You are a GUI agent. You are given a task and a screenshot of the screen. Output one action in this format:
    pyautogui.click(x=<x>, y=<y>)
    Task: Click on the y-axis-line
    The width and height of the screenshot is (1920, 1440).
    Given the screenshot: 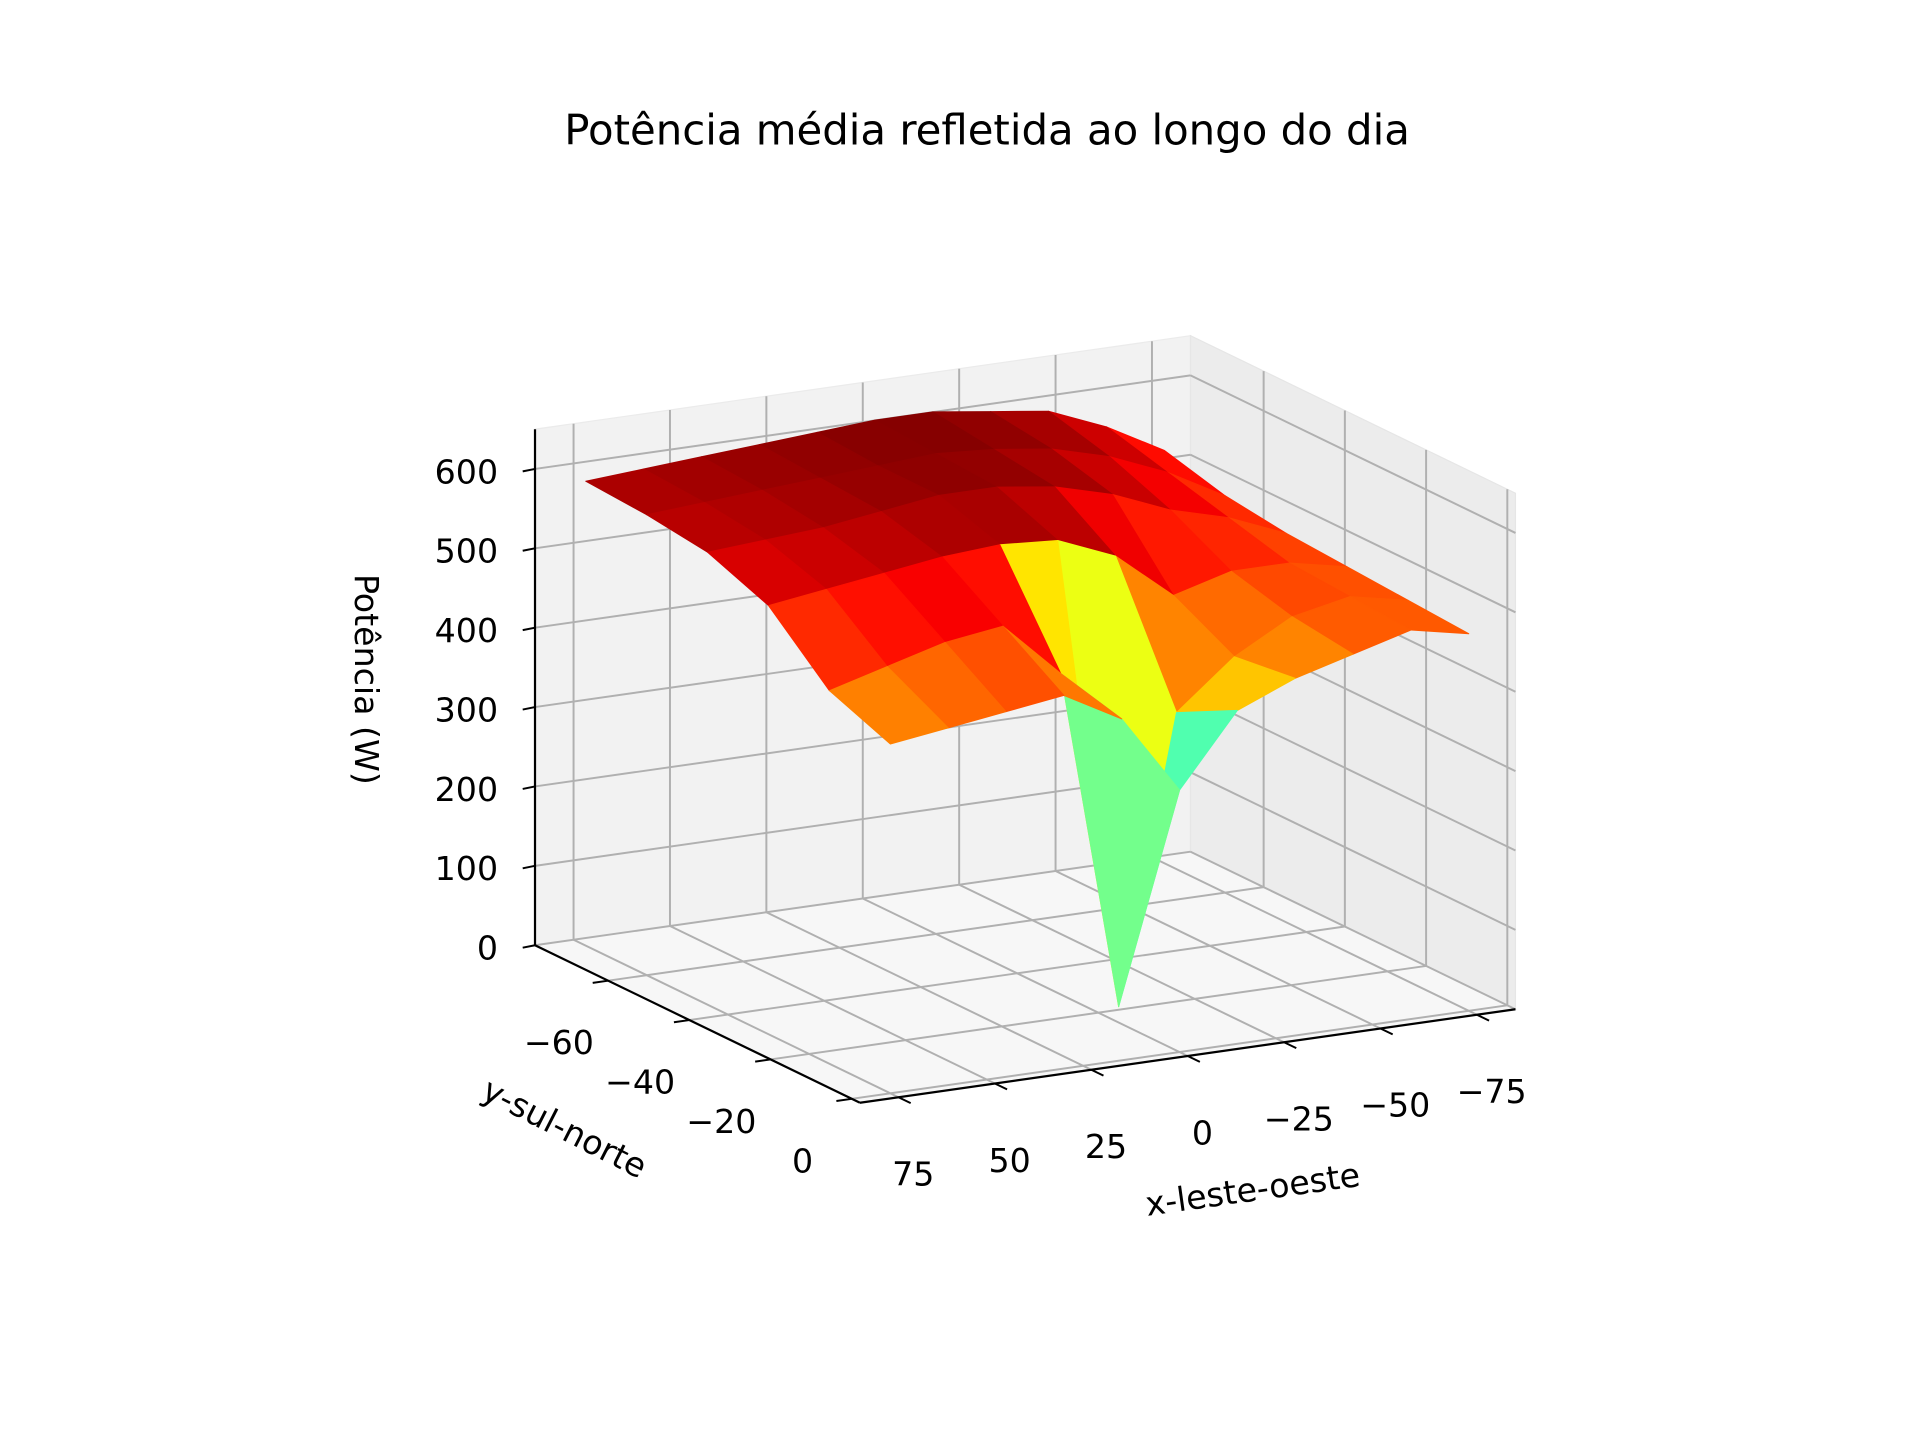 What is the action you would take?
    pyautogui.click(x=697, y=1024)
    